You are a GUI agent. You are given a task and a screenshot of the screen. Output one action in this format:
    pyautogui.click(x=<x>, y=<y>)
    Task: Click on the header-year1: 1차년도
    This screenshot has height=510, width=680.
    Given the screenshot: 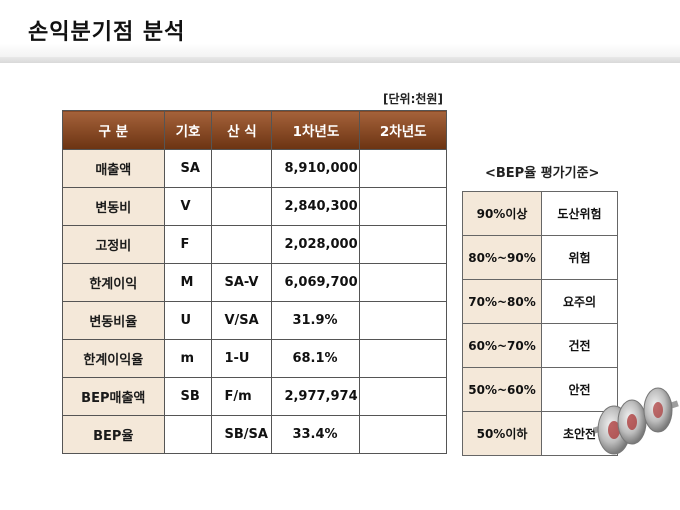 What is the action you would take?
    pyautogui.click(x=316, y=130)
    